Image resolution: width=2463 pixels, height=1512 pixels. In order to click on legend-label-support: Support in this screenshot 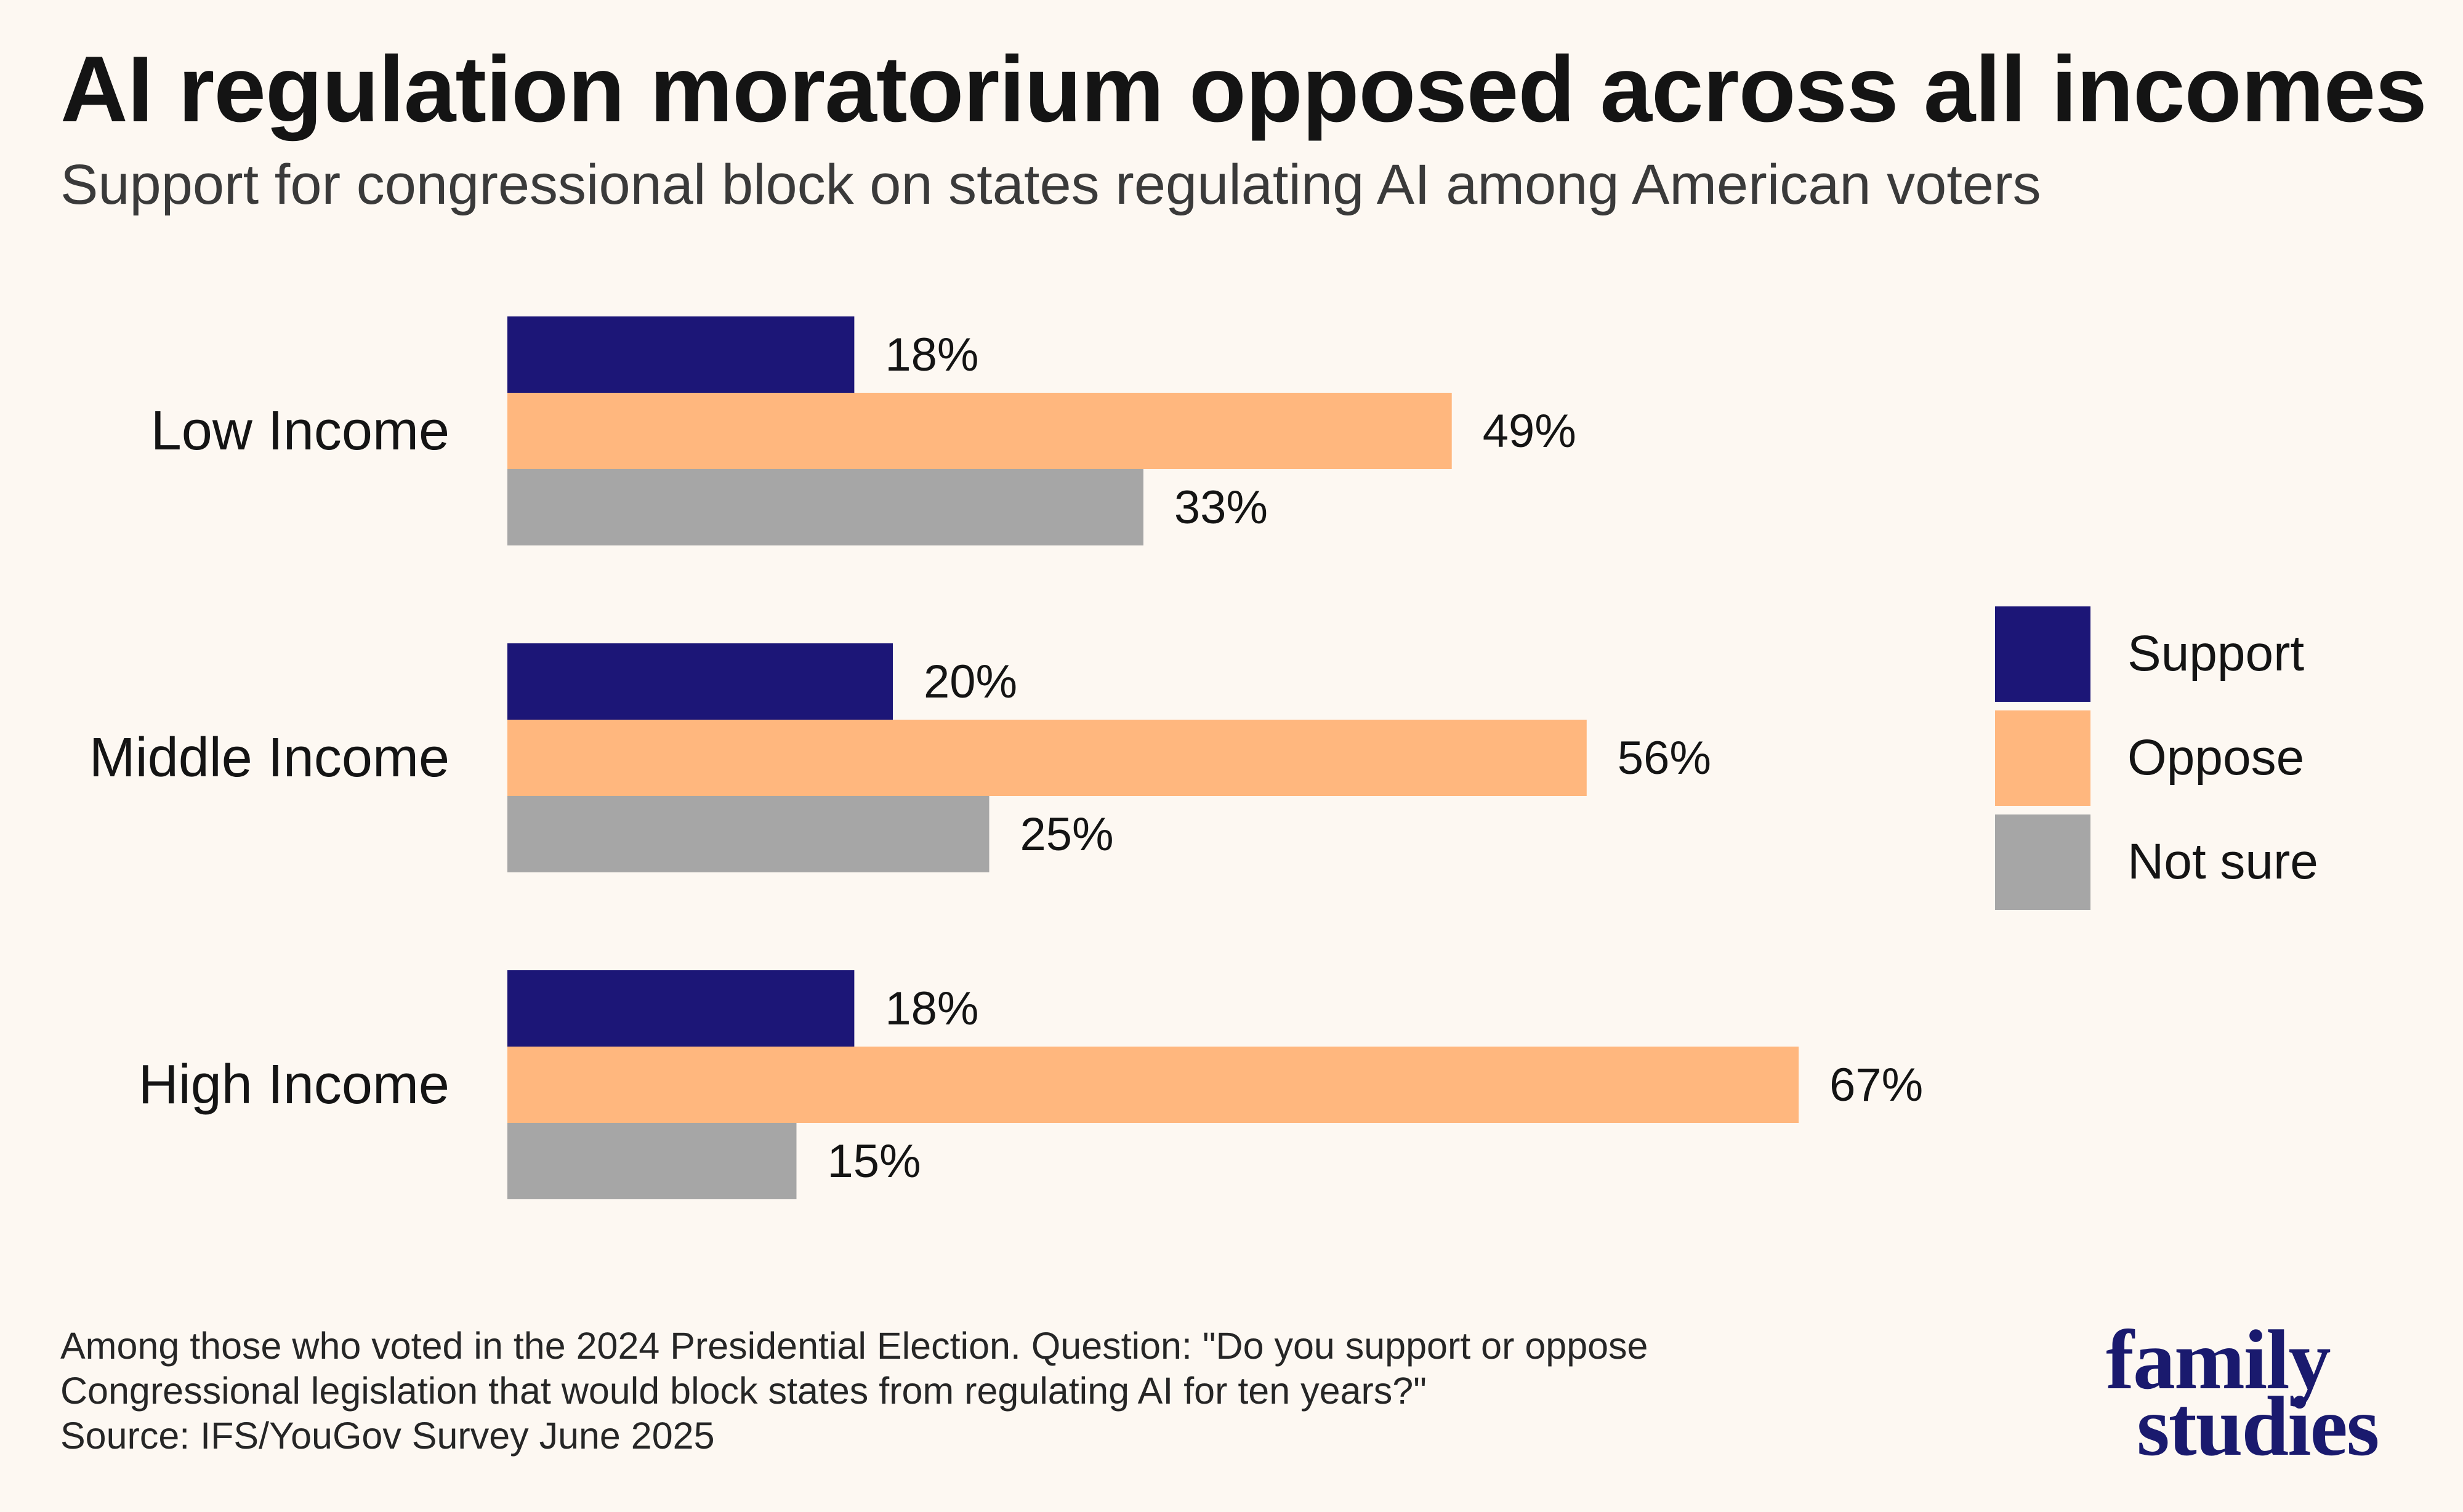, I will do `click(2216, 654)`.